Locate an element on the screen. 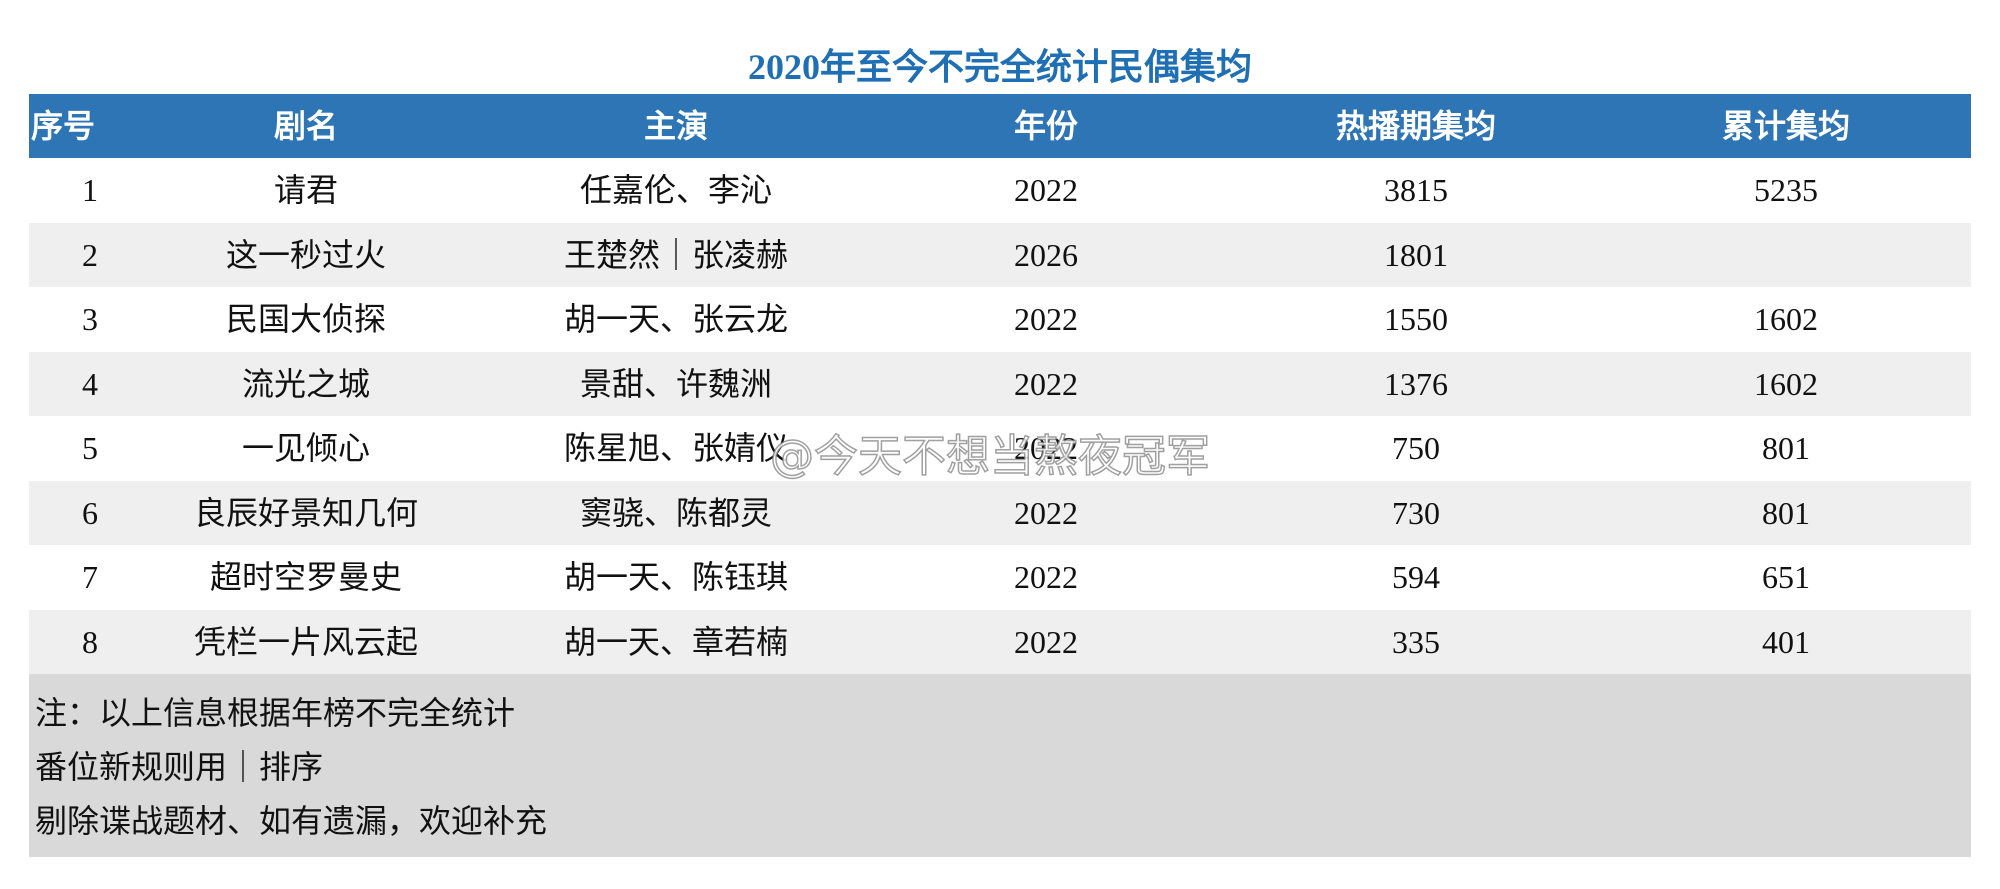 The image size is (2000, 889). table-cell: 7 is located at coordinates (90, 577).